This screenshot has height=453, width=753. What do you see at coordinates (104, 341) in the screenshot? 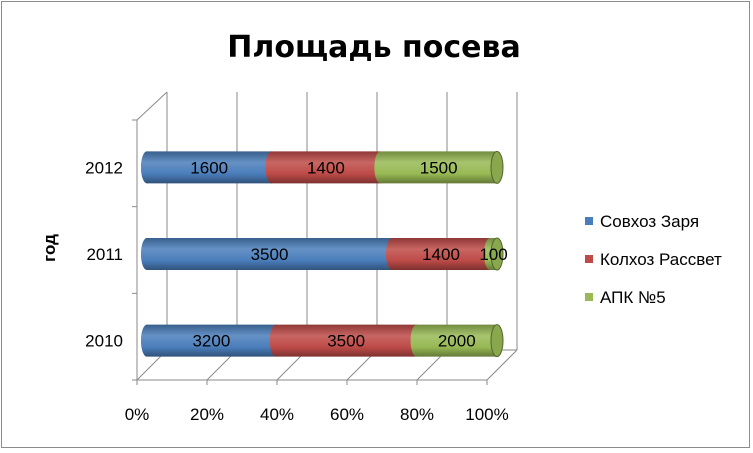
I see `y-tick-label: 2010` at bounding box center [104, 341].